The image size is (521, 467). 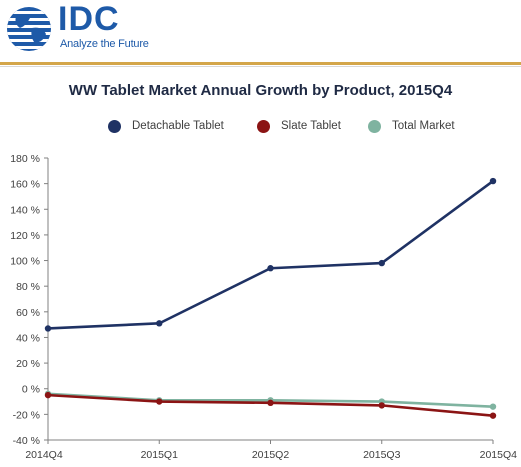 I want to click on legend-item-total-market: Total Market, so click(x=411, y=126).